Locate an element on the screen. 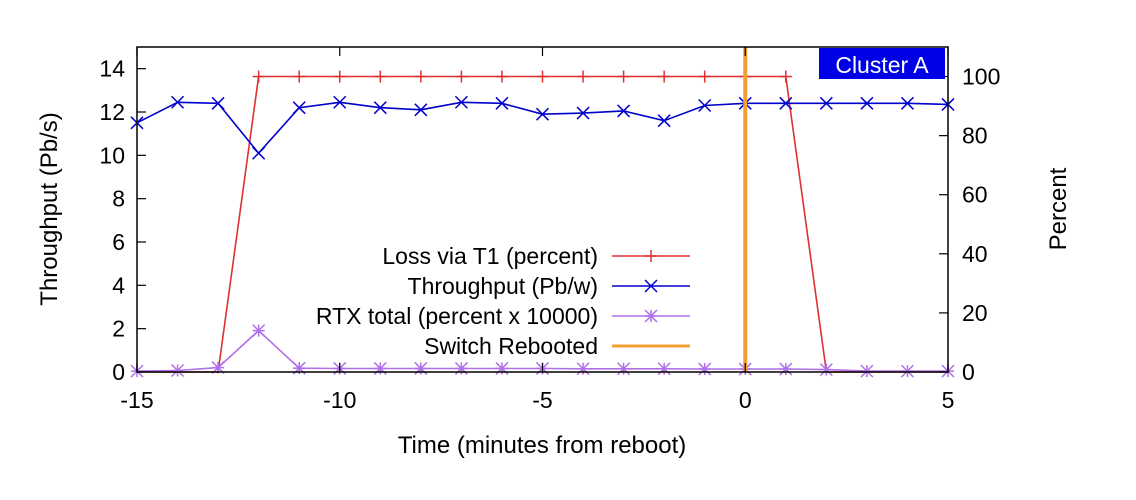 The width and height of the screenshot is (1136, 500). legend-entry: Switch Rebooted is located at coordinates (557, 346).